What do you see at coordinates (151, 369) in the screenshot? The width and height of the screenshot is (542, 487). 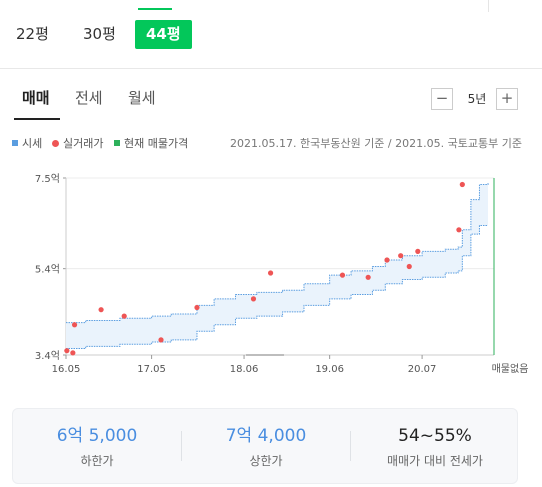 I see `x-tick-label: 17.05` at bounding box center [151, 369].